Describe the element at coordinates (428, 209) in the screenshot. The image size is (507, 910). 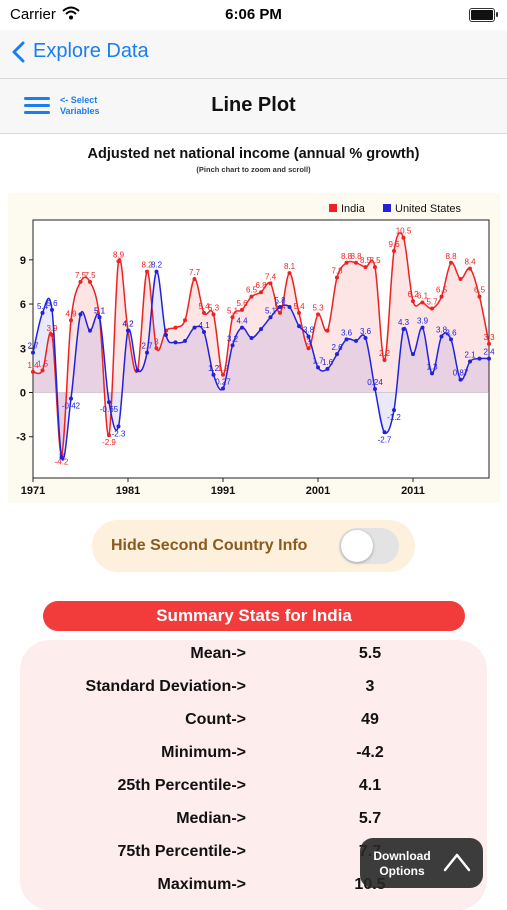
I see `legend-label: United States` at that location.